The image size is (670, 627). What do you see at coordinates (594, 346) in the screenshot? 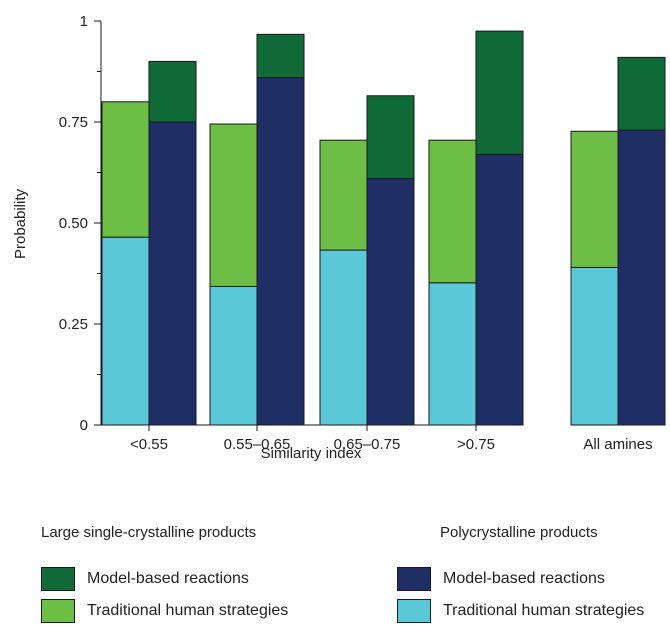
I see `bar-traditional-poly-all-amines` at bounding box center [594, 346].